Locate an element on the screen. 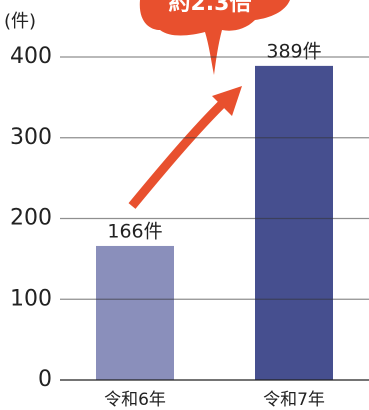 This screenshot has width=369, height=410. arrow-head is located at coordinates (227, 101).